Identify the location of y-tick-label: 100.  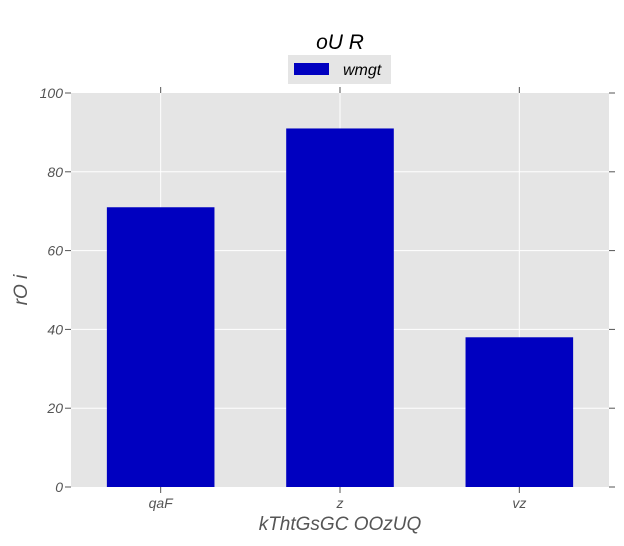
(52, 93).